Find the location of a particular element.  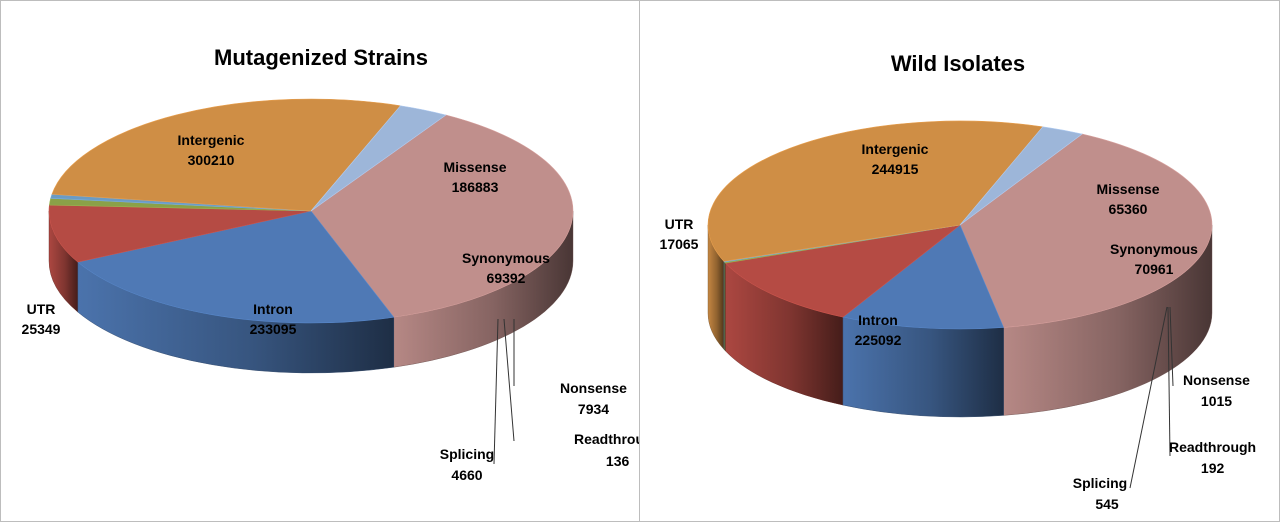

leader-lines is located at coordinates (504, 391).